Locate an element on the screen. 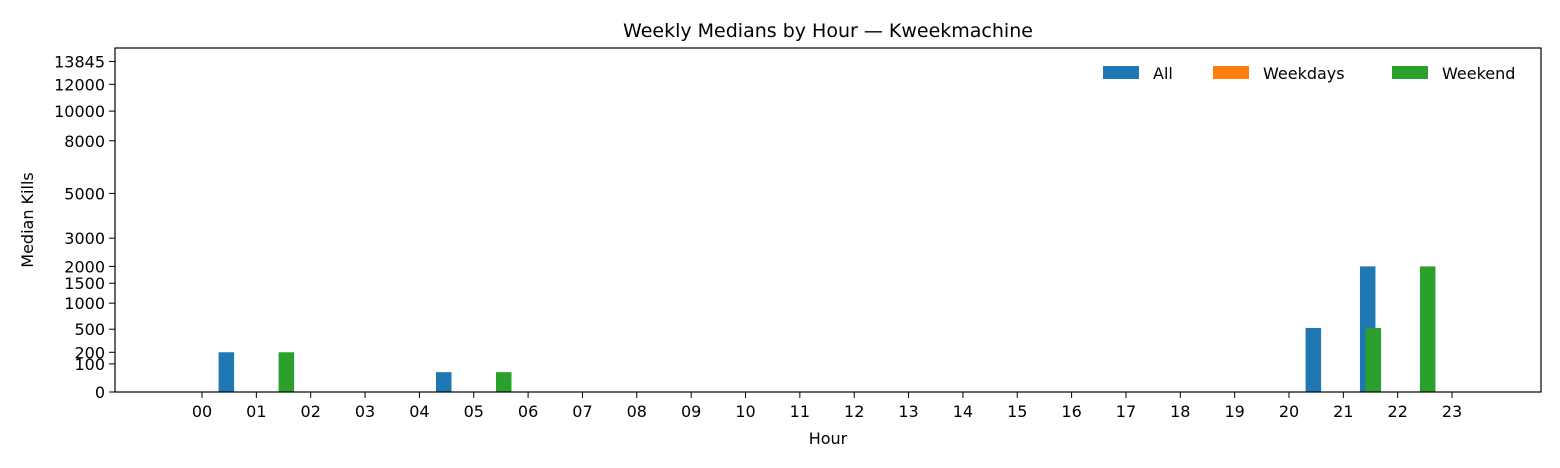 The width and height of the screenshot is (1560, 468). legend-label-weekdays: Weekdays is located at coordinates (1304, 73).